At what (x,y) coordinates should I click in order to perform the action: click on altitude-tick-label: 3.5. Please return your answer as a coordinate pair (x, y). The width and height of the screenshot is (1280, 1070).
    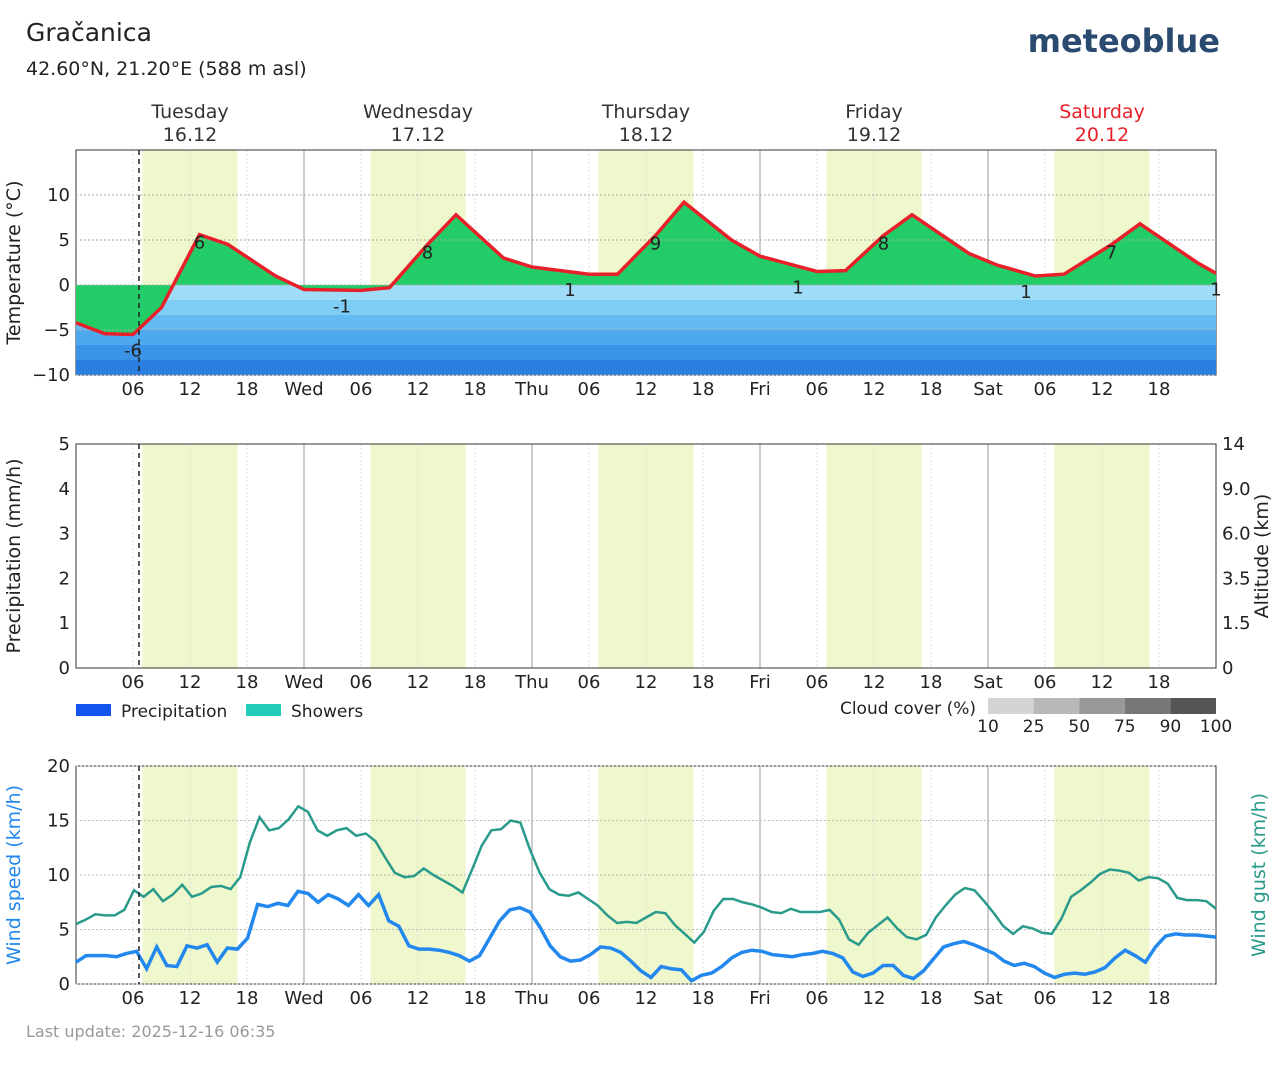
    Looking at the image, I should click on (1236, 578).